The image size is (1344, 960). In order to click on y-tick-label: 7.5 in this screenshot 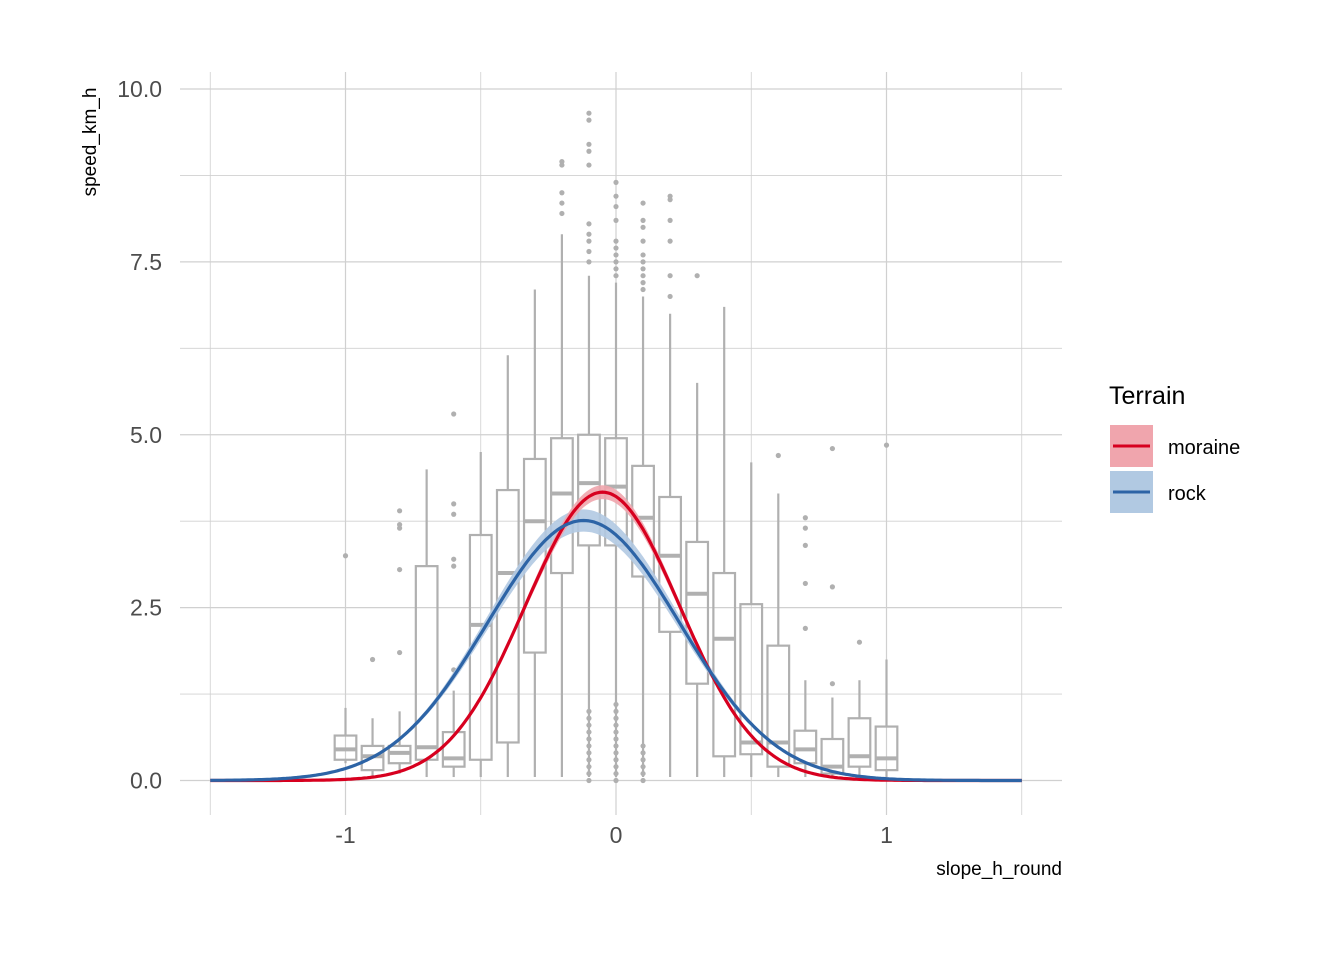, I will do `click(146, 262)`.